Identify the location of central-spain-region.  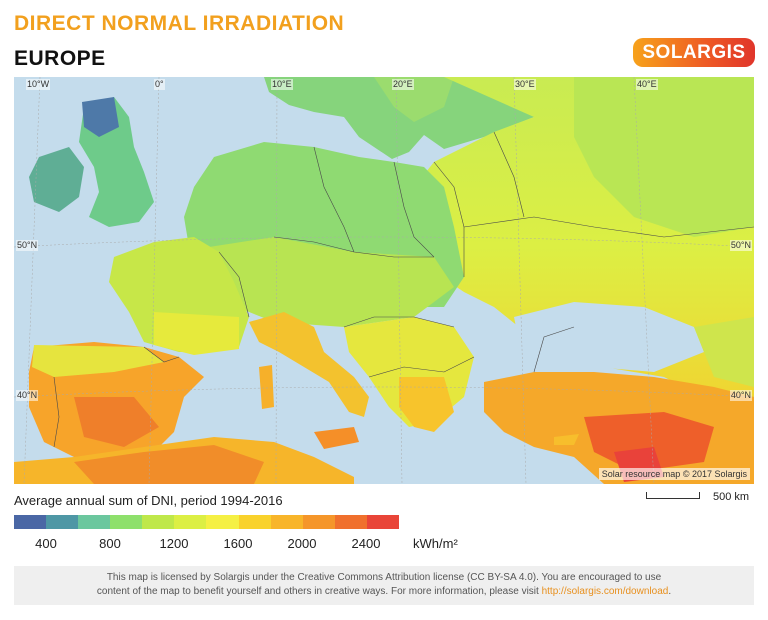
(116, 422).